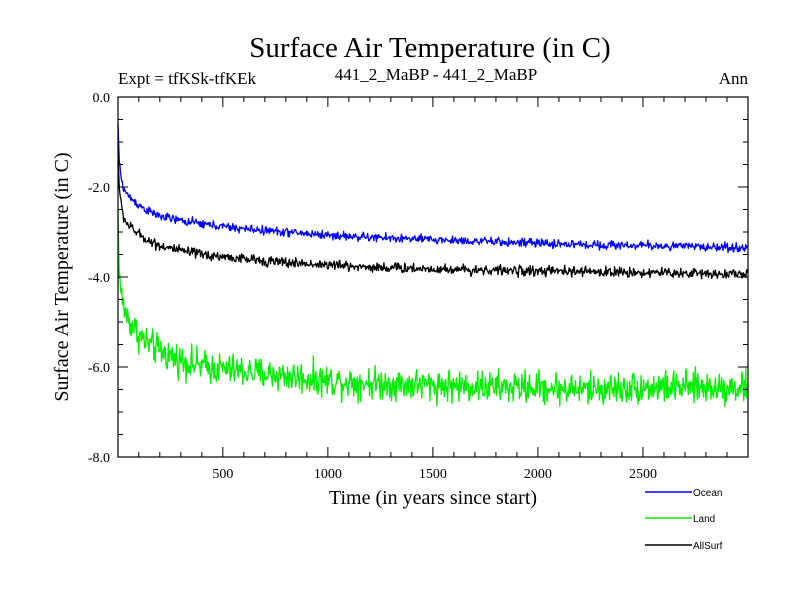 Image resolution: width=800 pixels, height=600 pixels. What do you see at coordinates (429, 48) in the screenshot?
I see `chart-title: Surface Air Temperature (in C)` at bounding box center [429, 48].